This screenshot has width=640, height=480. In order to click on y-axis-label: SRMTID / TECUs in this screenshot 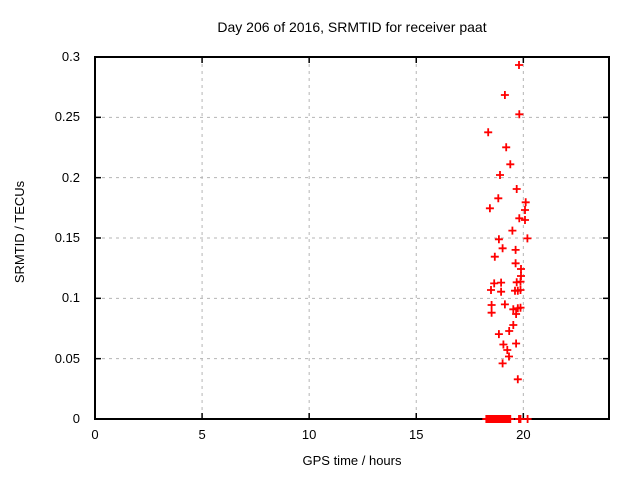, I will do `click(19, 232)`.